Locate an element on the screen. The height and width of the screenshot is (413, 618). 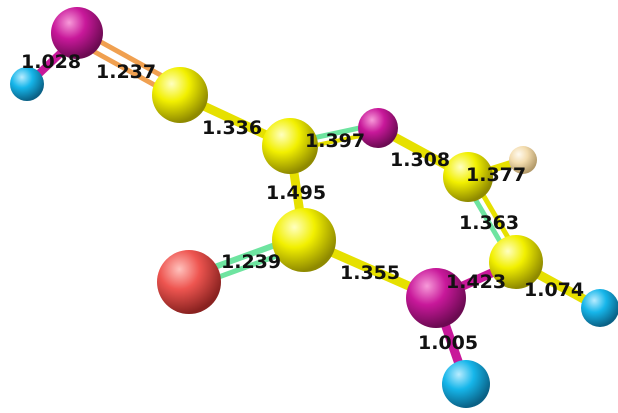
bond-length-label: 1.239 is located at coordinates (251, 262).